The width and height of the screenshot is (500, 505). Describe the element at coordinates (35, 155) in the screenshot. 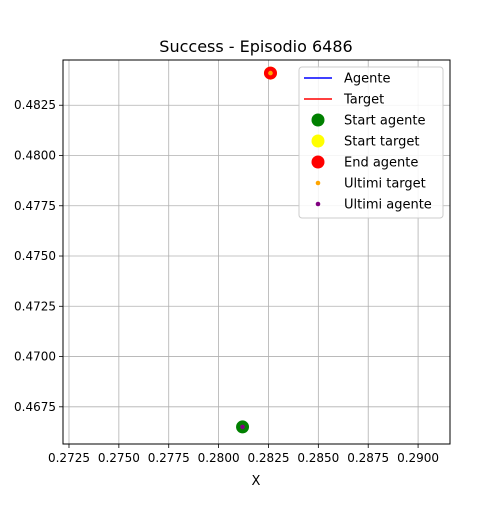

I see `y-tick-label: 0.4800` at that location.